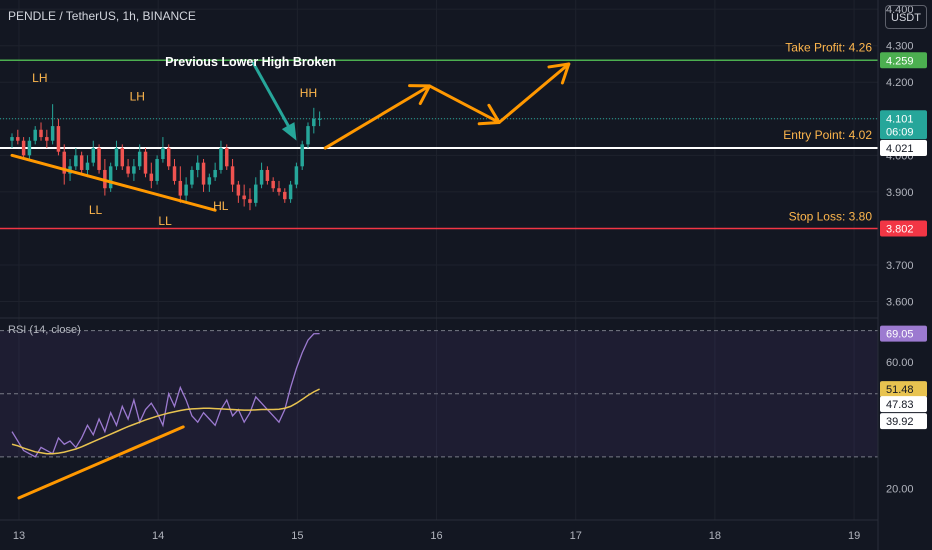 The height and width of the screenshot is (550, 932). I want to click on last-price-badge-bg, so click(903, 125).